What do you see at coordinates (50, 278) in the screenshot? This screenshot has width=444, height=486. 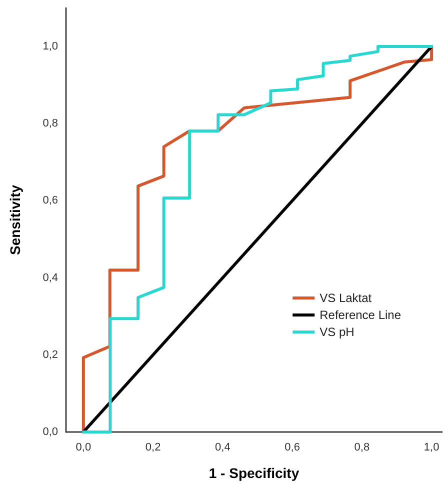 I see `y-tick-label: 0,4` at bounding box center [50, 278].